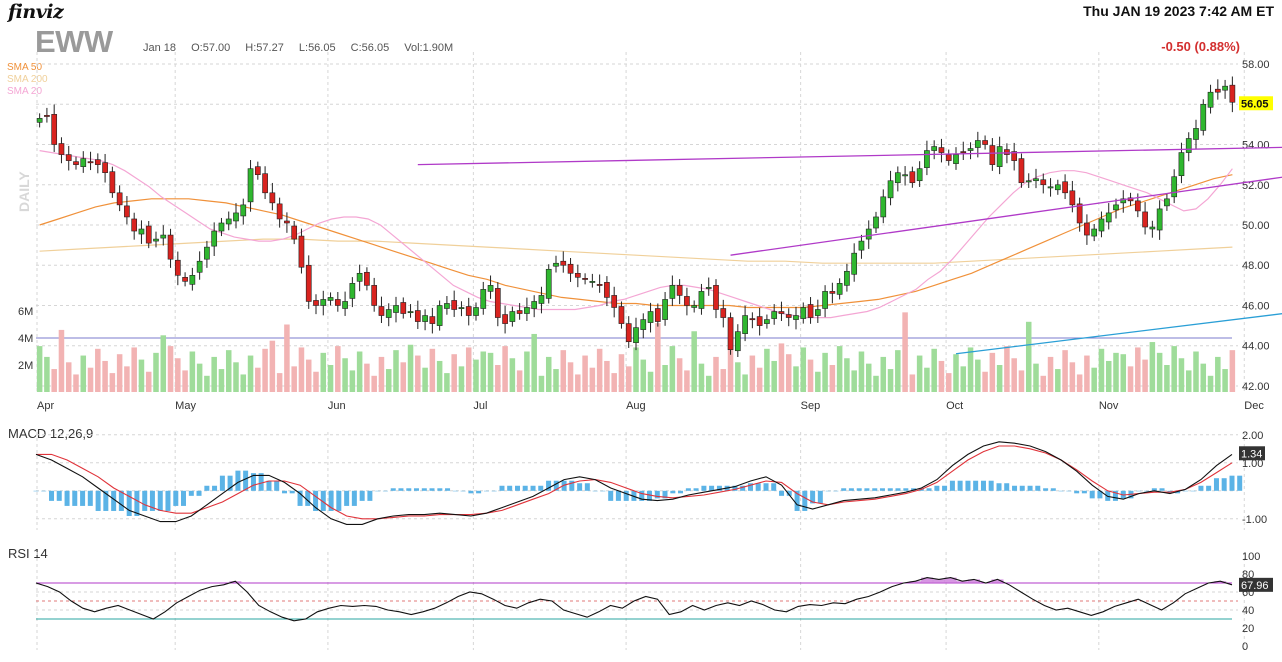 Image resolution: width=1282 pixels, height=662 pixels. What do you see at coordinates (25, 366) in the screenshot?
I see `volume-tick: 2M` at bounding box center [25, 366].